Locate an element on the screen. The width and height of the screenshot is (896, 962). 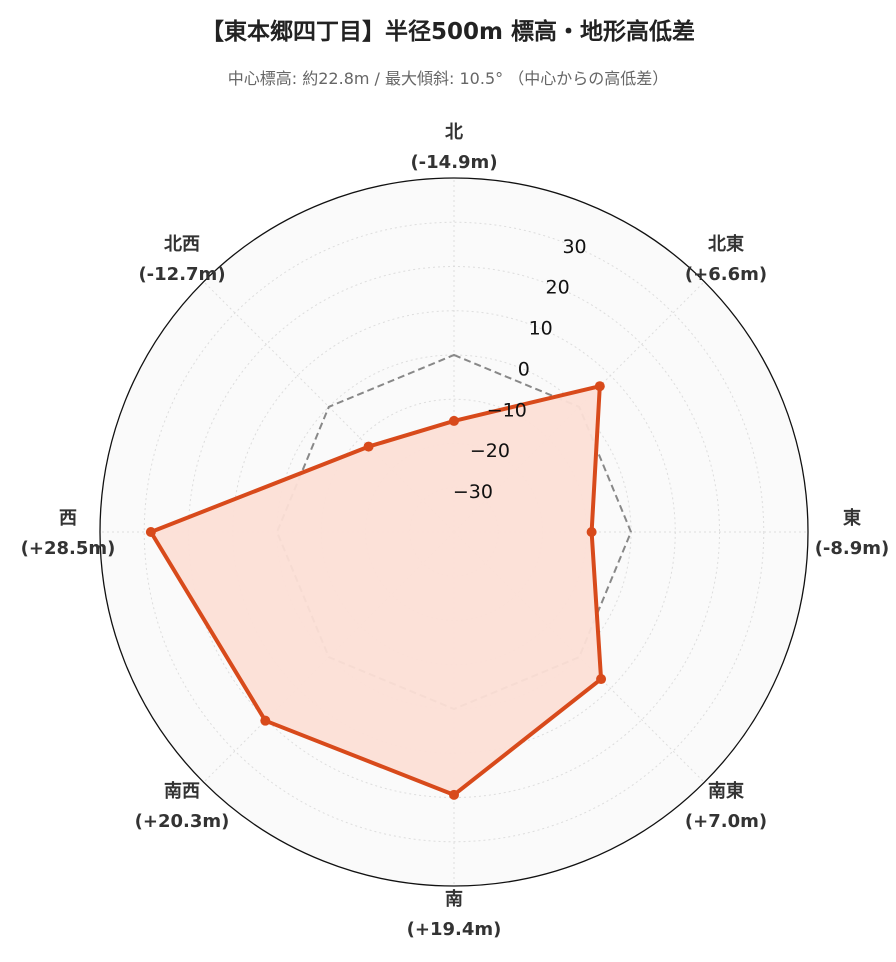
rtick-label: −30 is located at coordinates (473, 492).